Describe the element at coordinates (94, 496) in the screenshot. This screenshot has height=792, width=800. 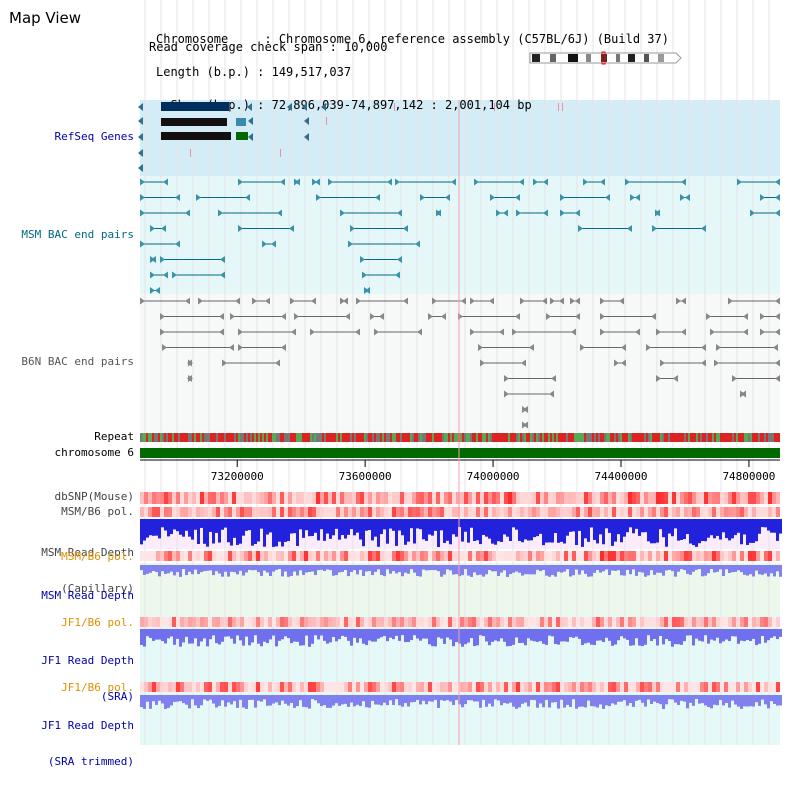
I see `dbsnp-label: dbSNP(Mouse)` at that location.